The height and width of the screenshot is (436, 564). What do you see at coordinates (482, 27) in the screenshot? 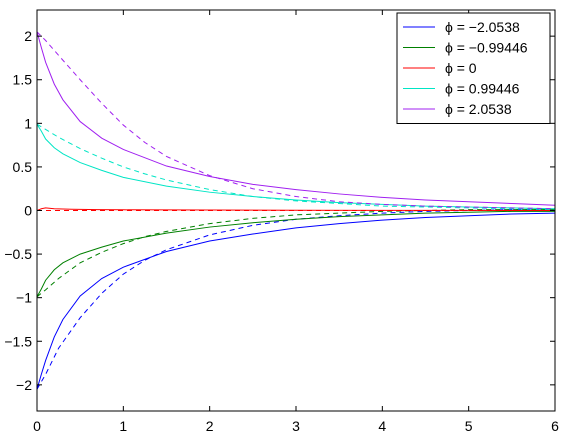
I see `legend-label: ϕ = −2.0538` at bounding box center [482, 27].